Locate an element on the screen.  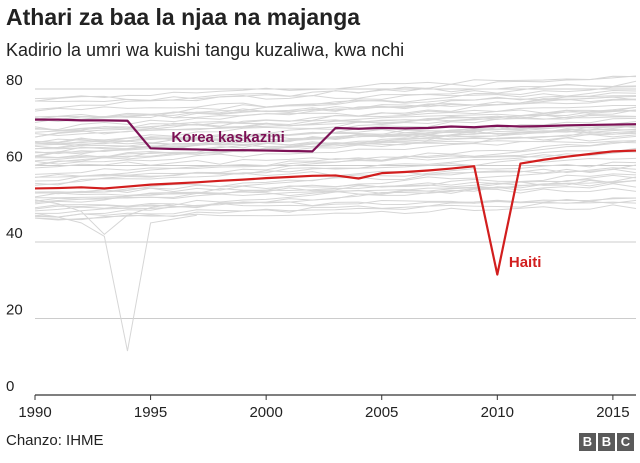
y-tick-label: 80 is located at coordinates (14, 80).